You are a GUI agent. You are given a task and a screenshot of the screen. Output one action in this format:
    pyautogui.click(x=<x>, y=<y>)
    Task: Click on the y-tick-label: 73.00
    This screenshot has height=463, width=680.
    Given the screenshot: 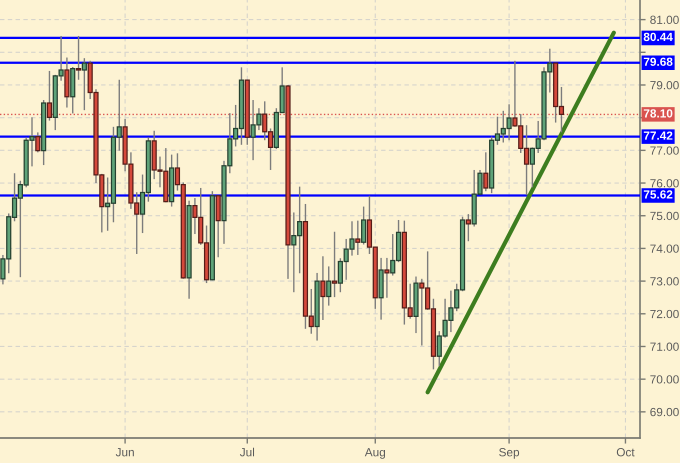 What is the action you would take?
    pyautogui.click(x=664, y=281)
    